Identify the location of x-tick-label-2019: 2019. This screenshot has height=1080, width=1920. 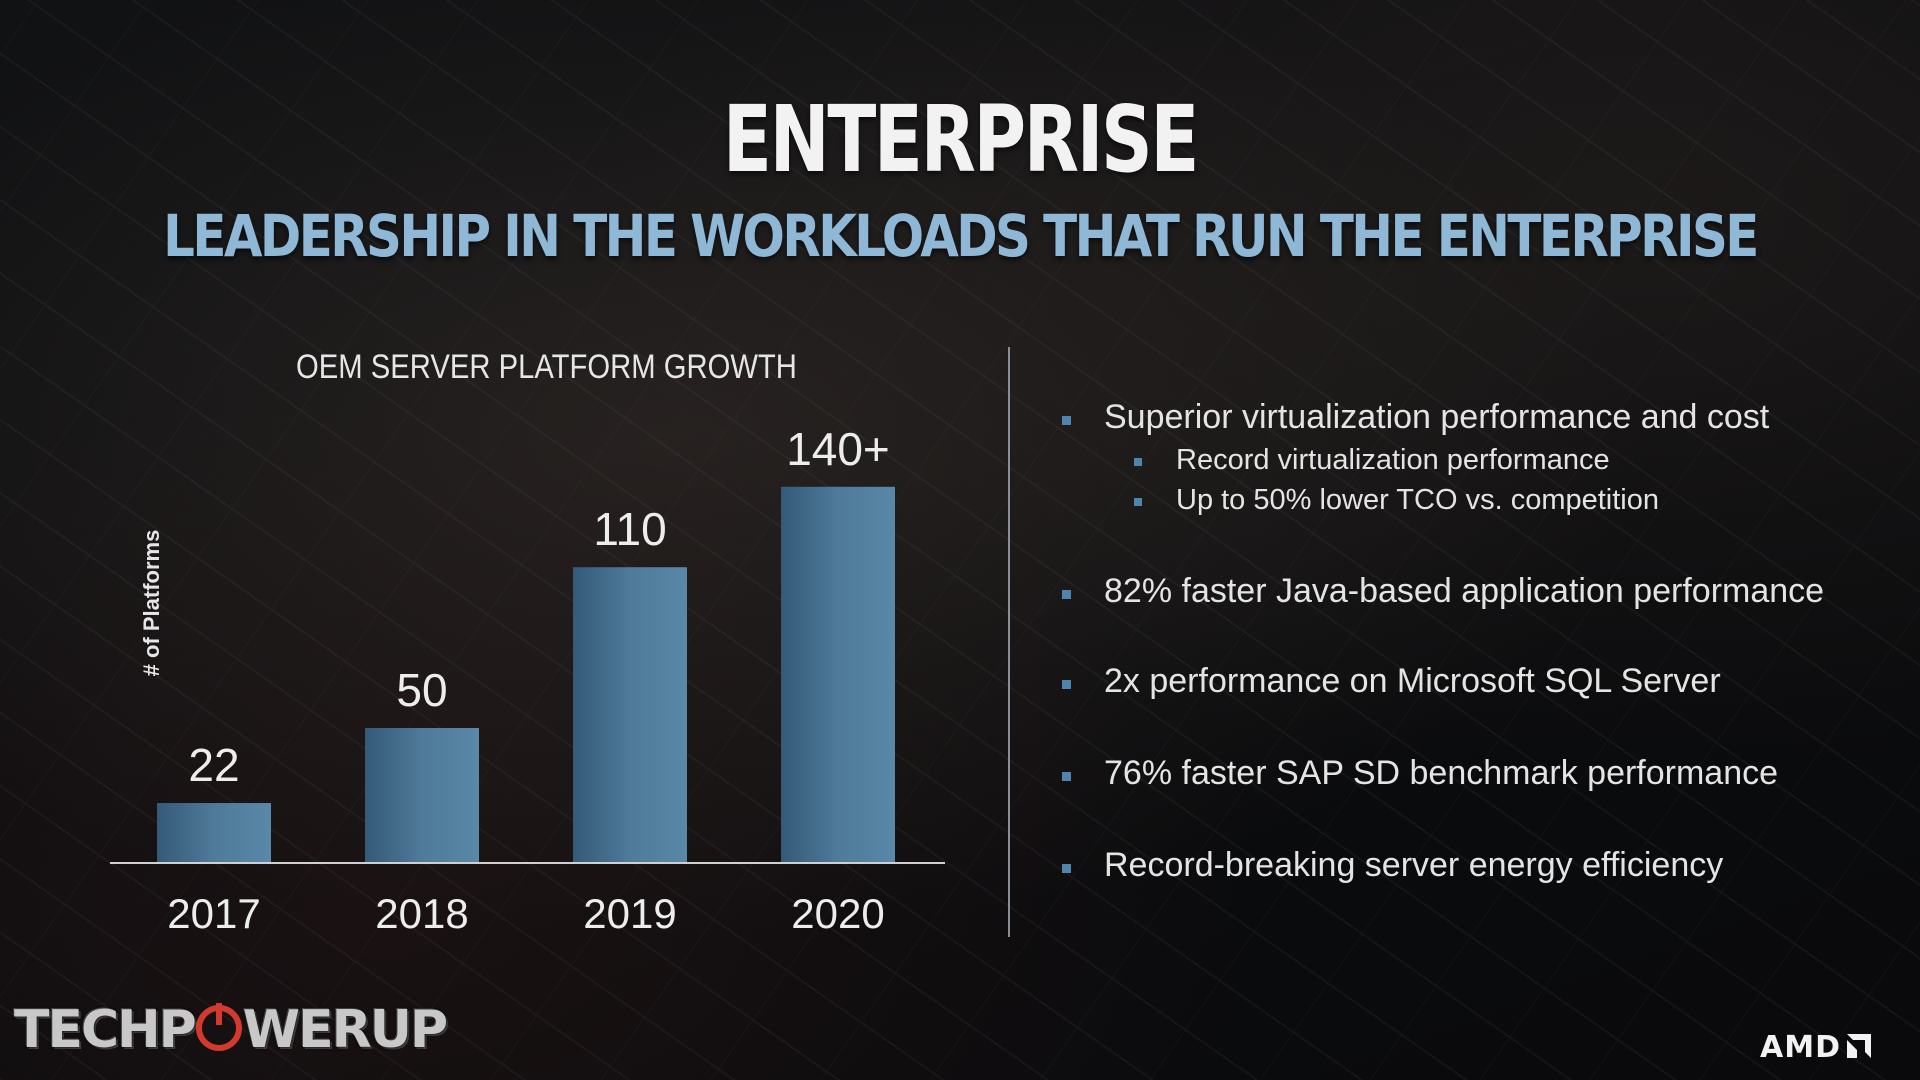
(629, 913).